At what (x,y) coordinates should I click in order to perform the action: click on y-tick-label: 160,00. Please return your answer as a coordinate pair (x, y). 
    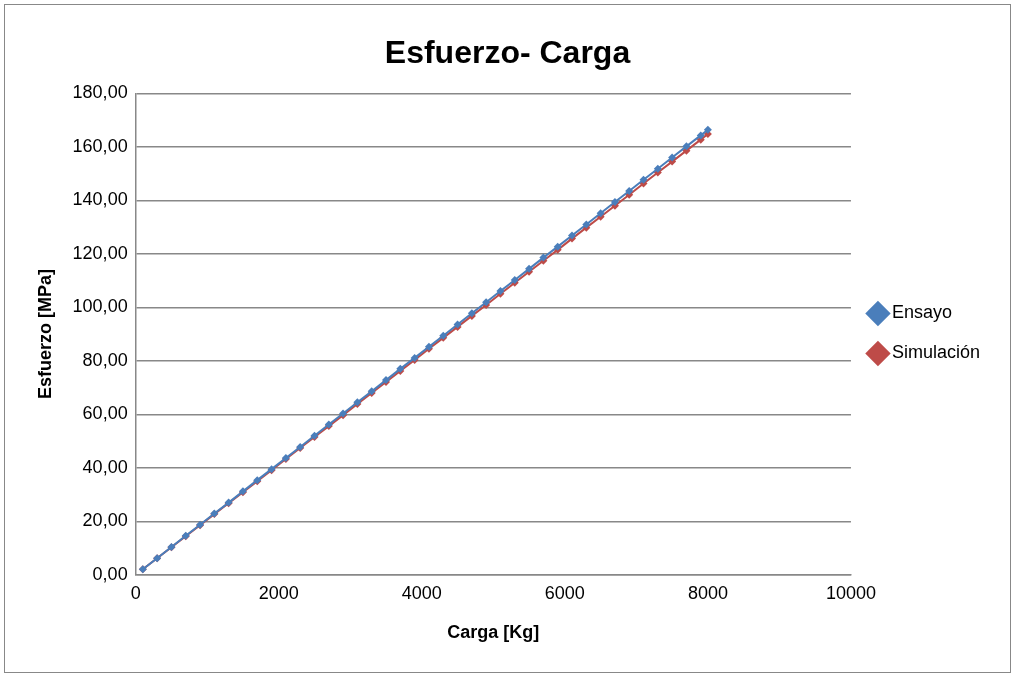
    Looking at the image, I should click on (100, 145).